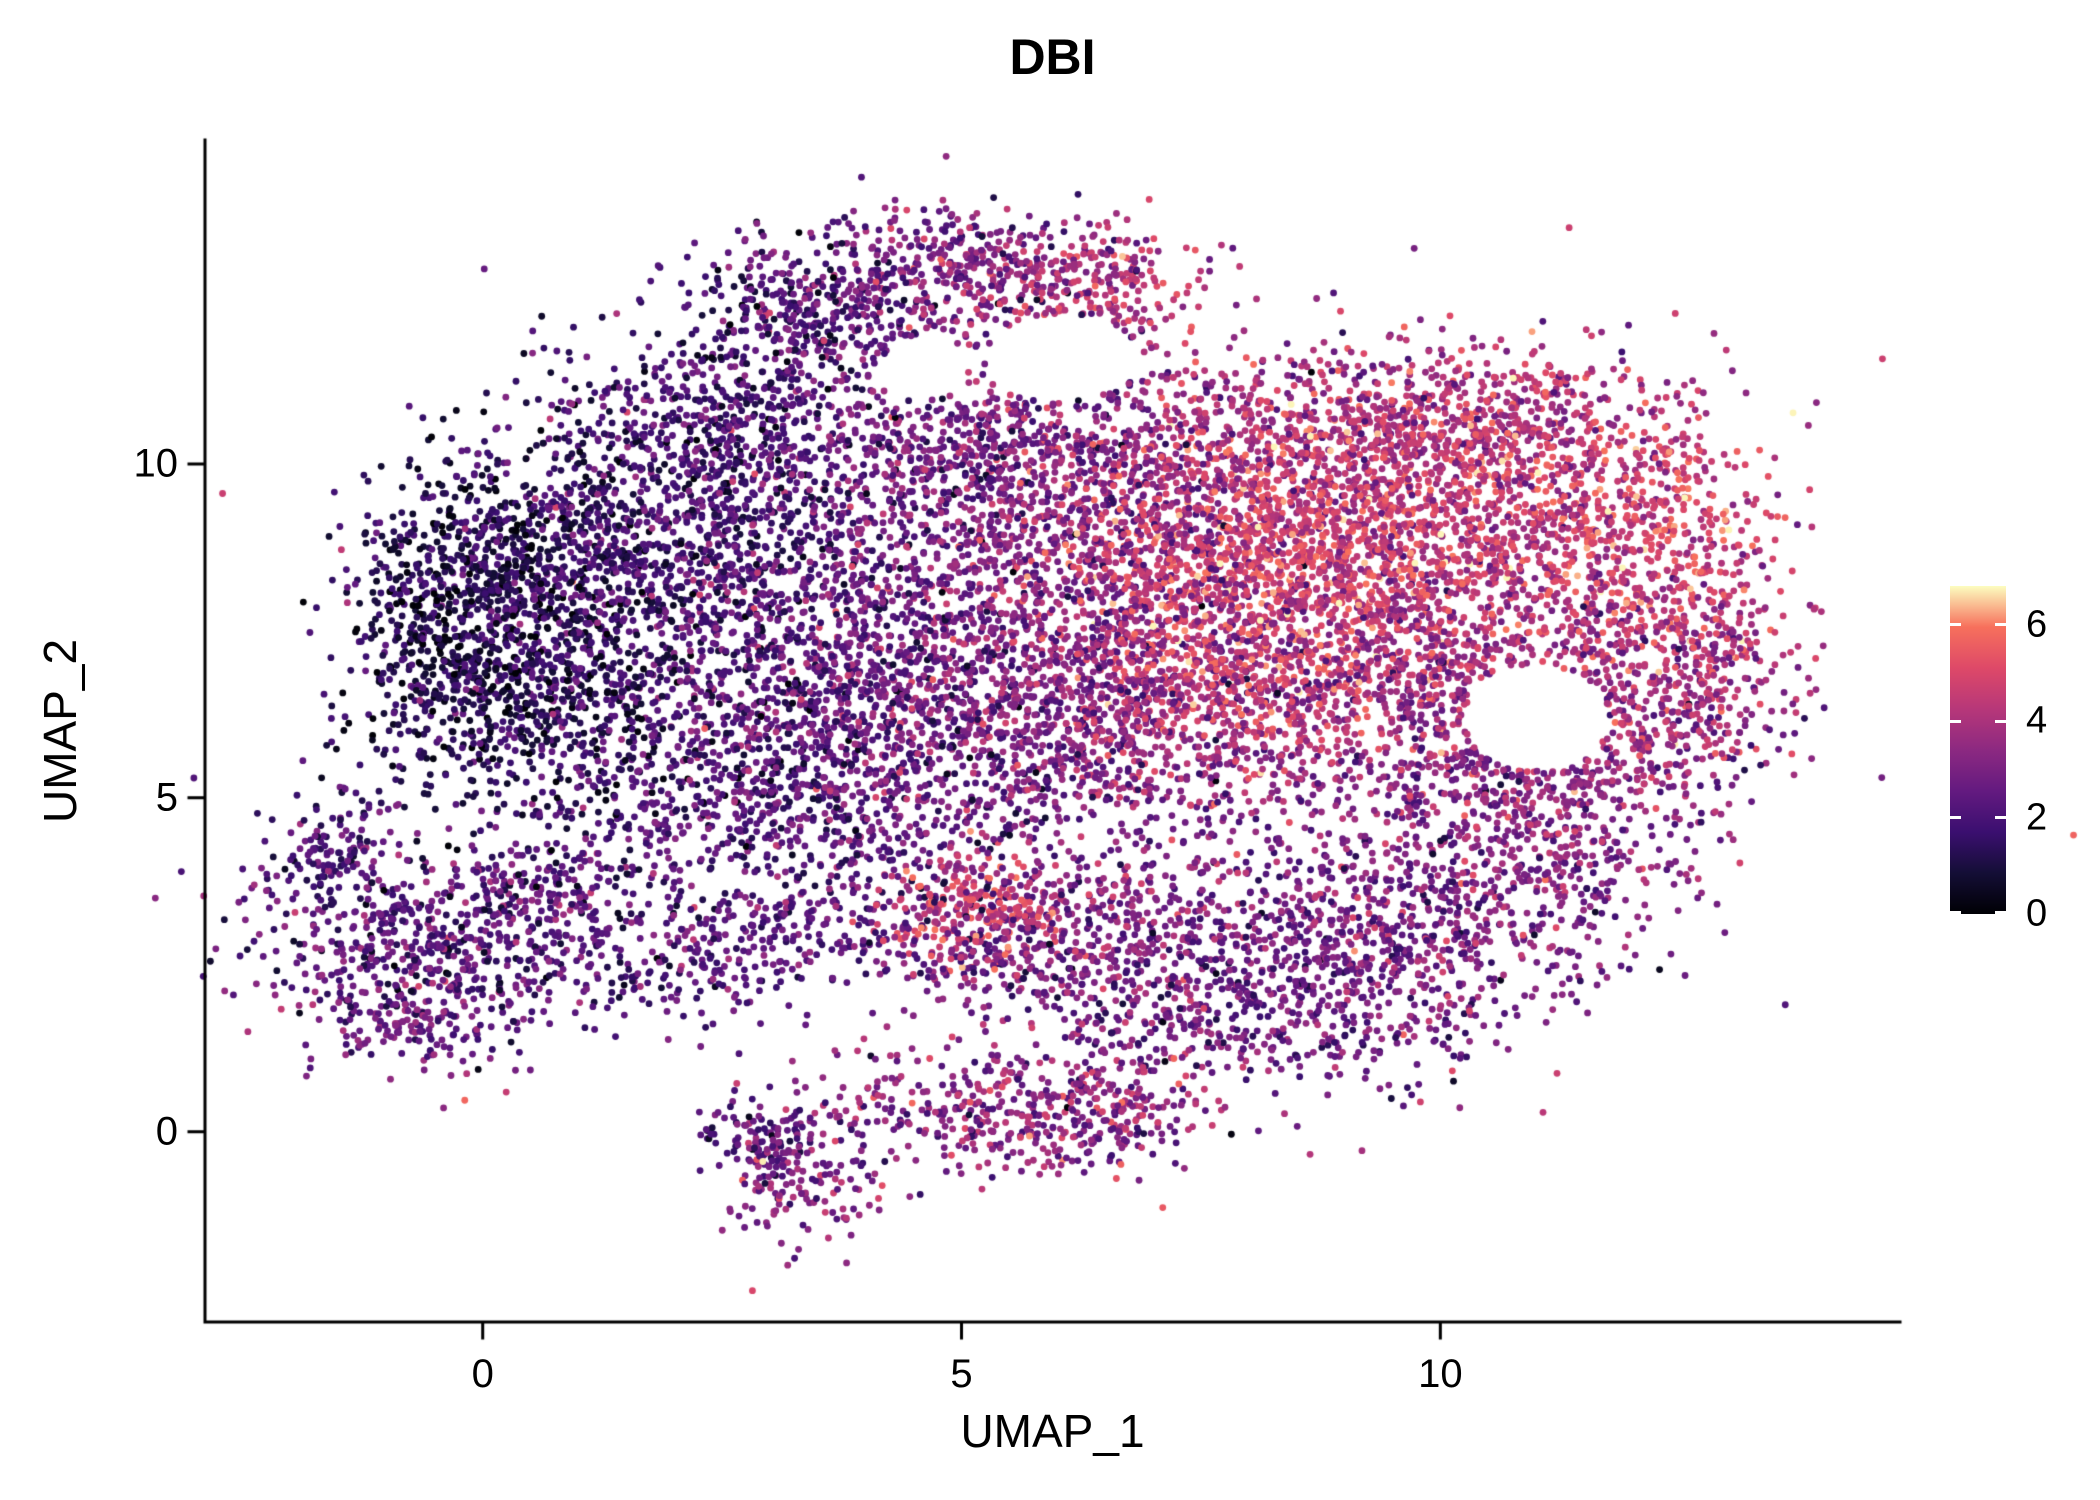  Describe the element at coordinates (2037, 817) in the screenshot. I see `colorbar-tick-label-1: 2` at that location.